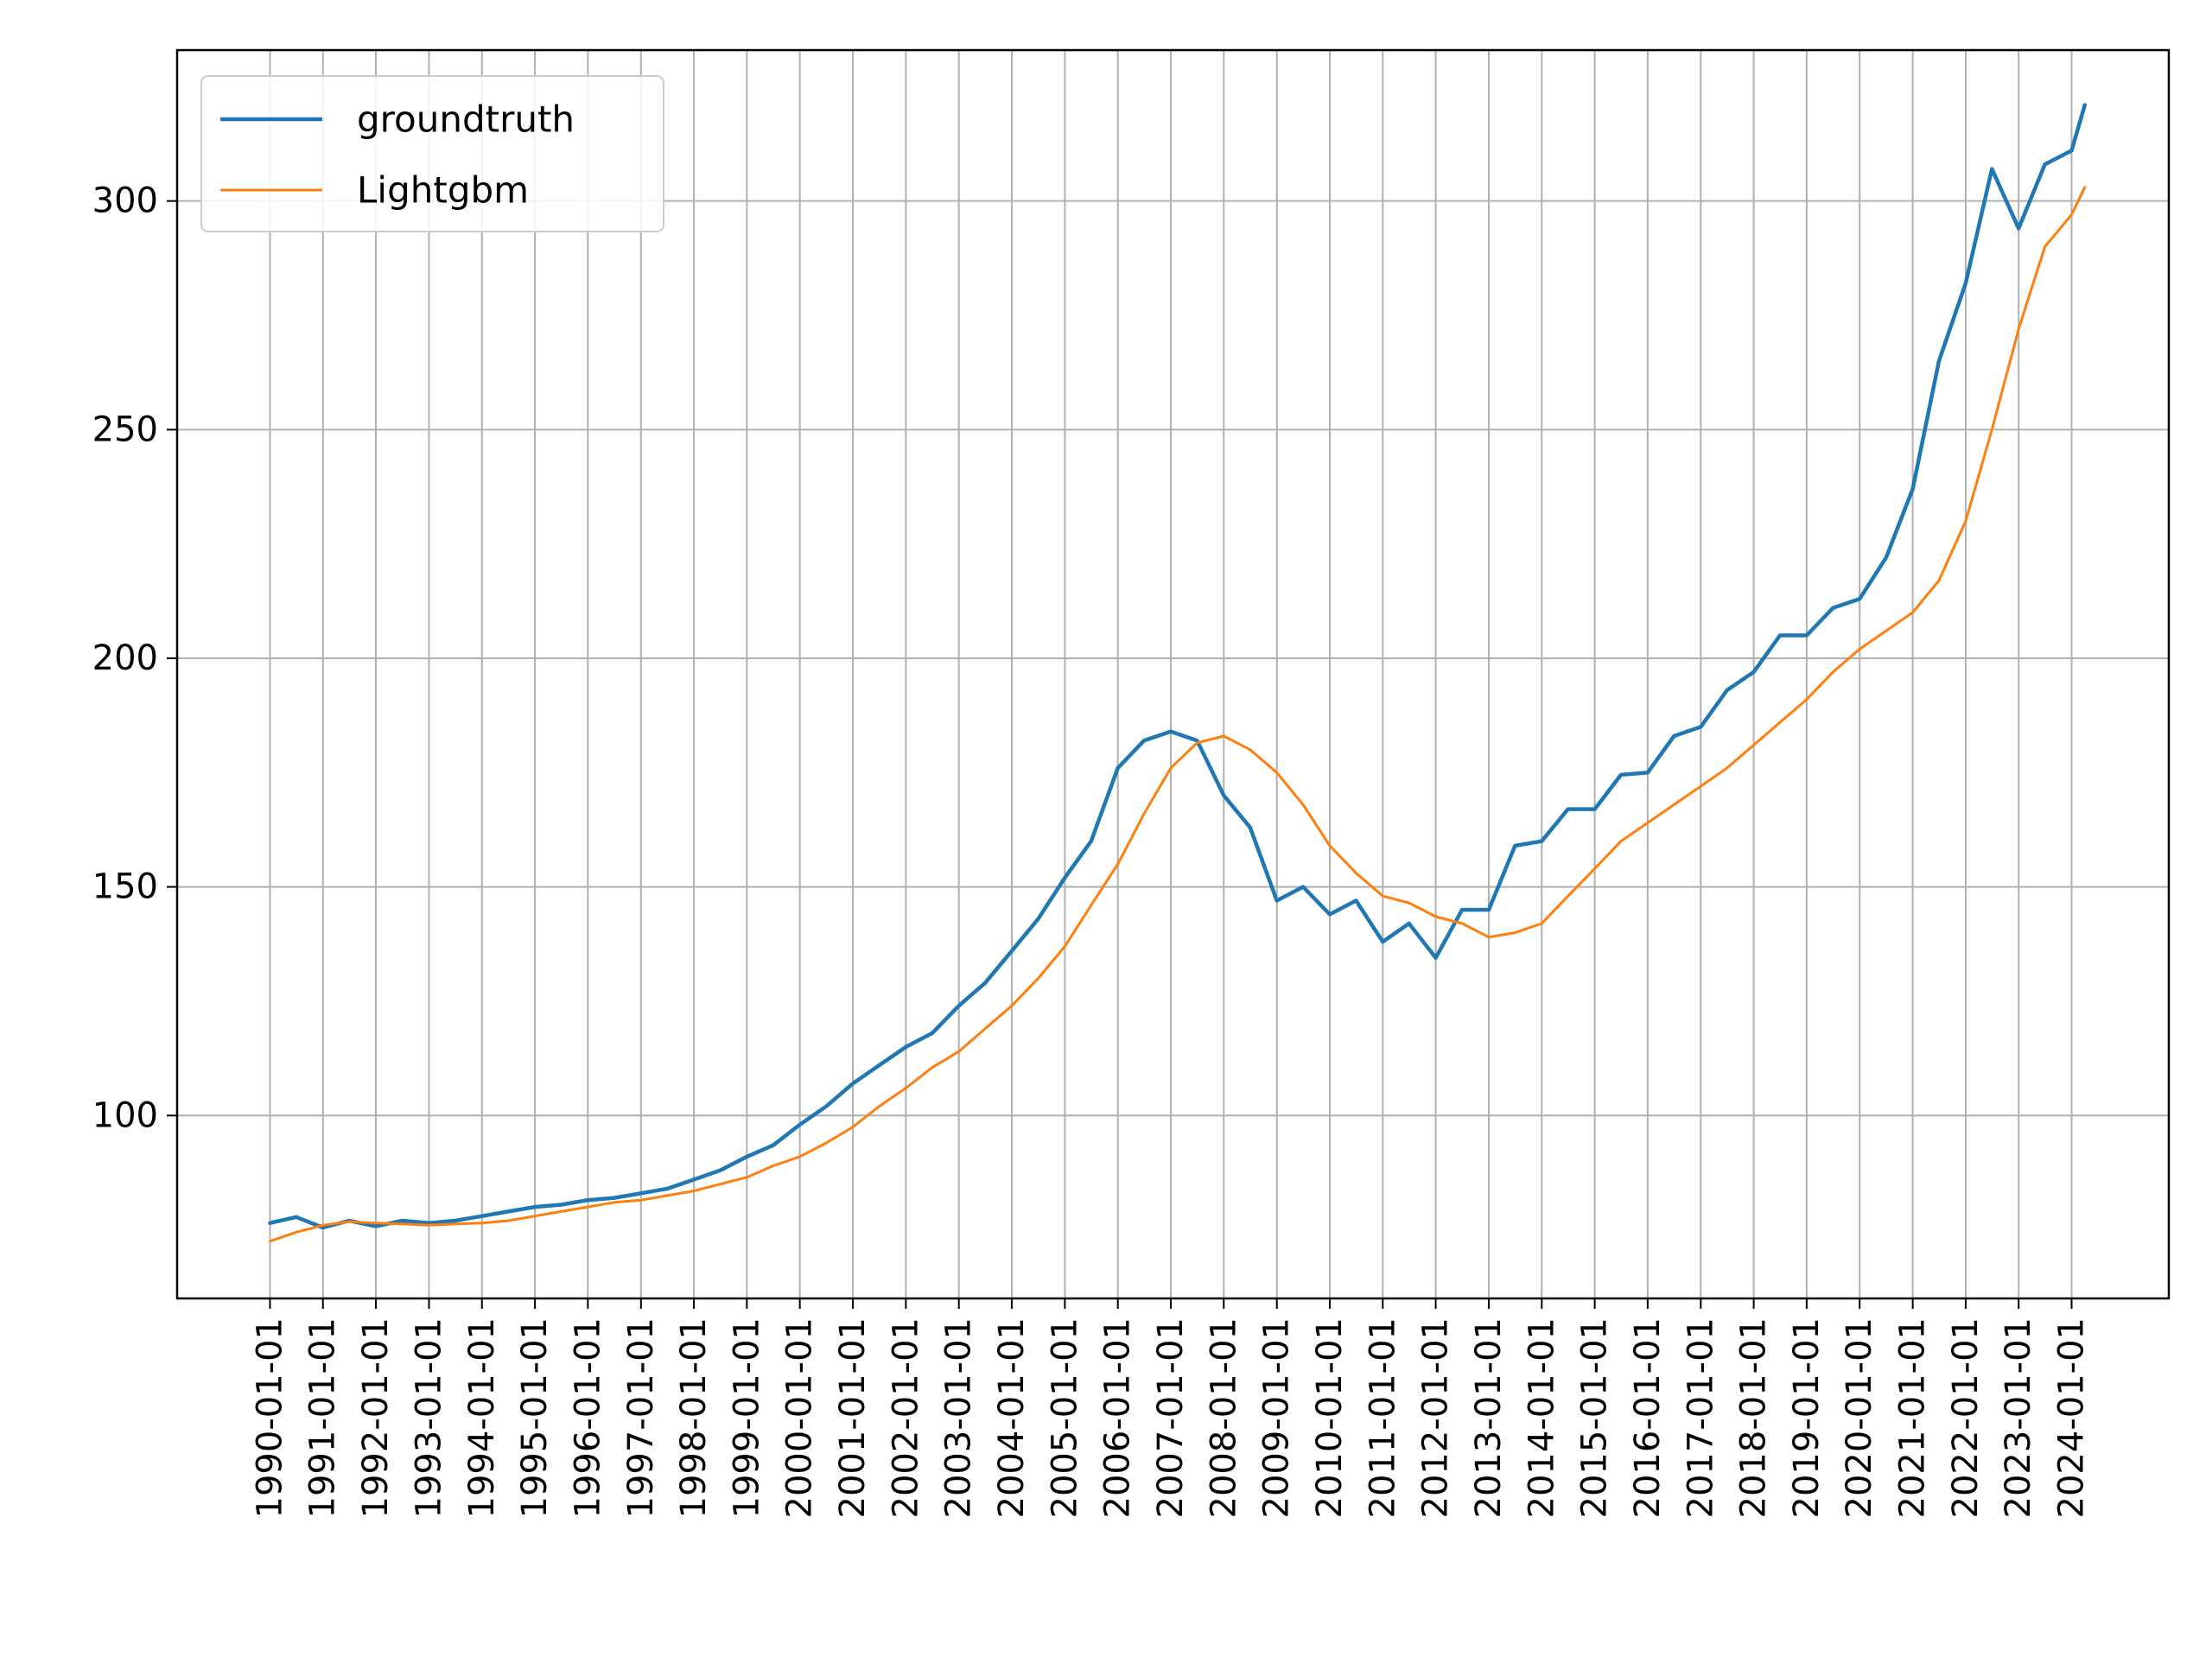  What do you see at coordinates (376, 1418) in the screenshot?
I see `x-tick-label: 1992-01-01` at bounding box center [376, 1418].